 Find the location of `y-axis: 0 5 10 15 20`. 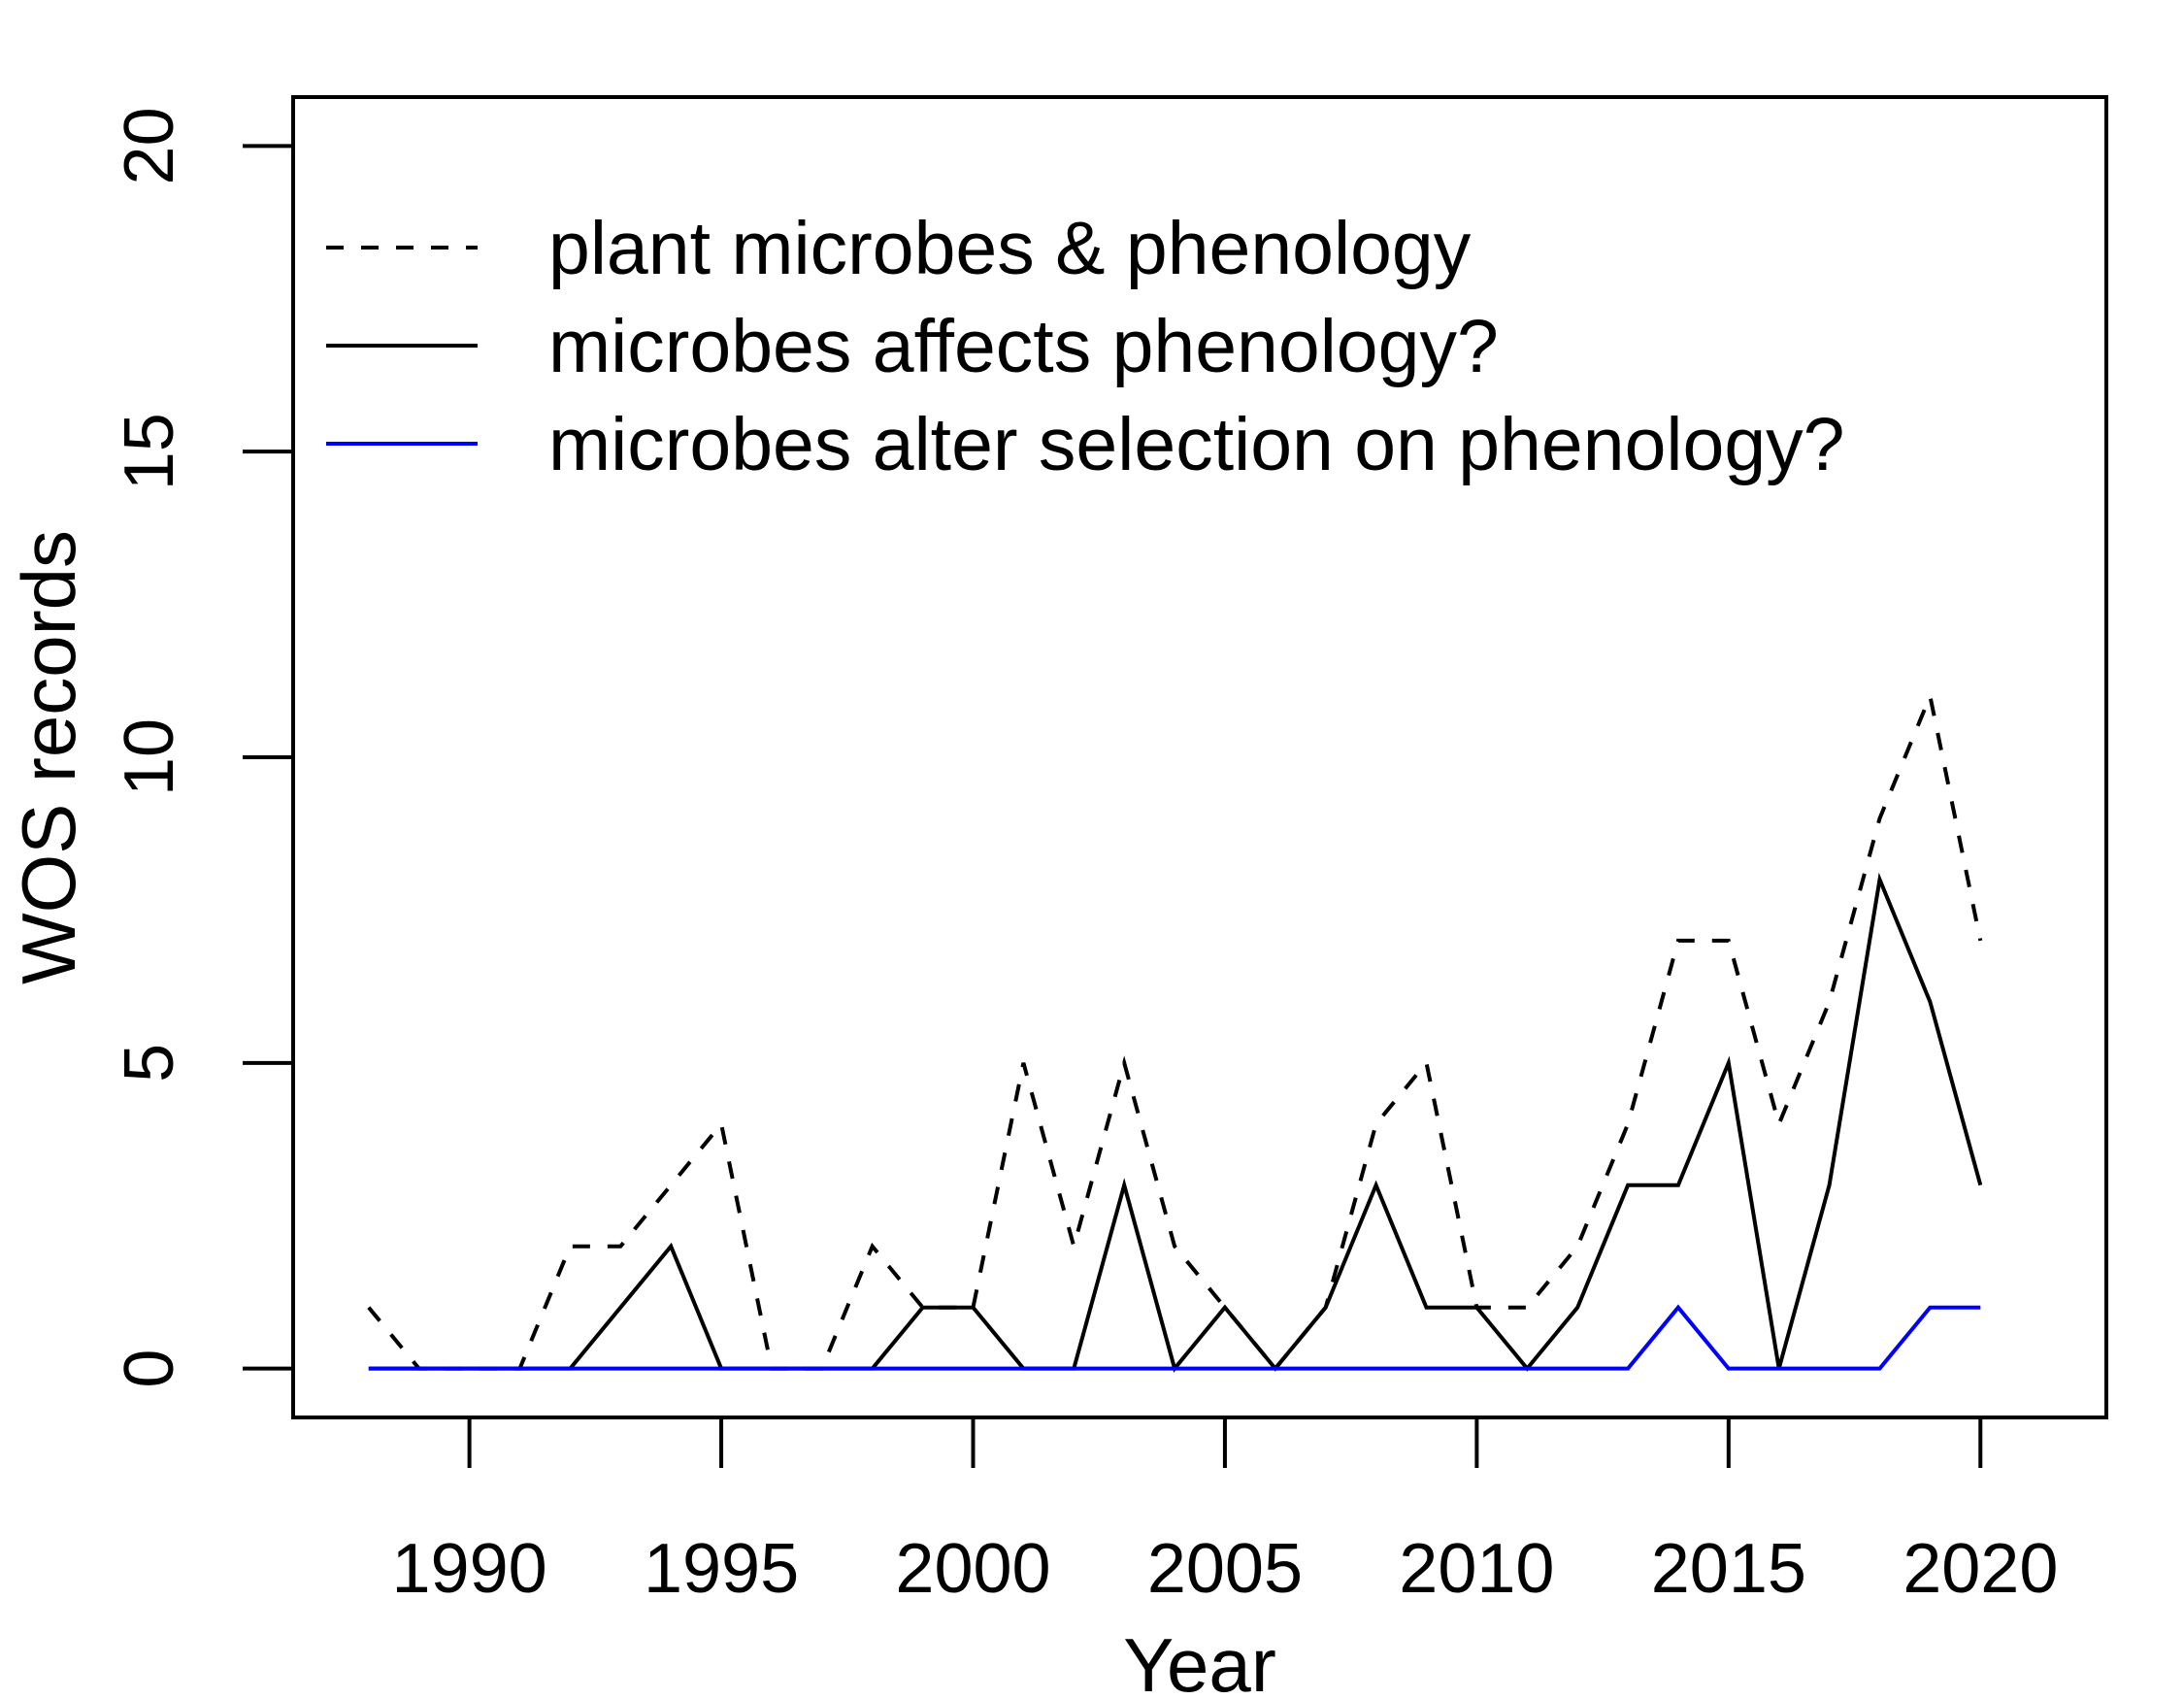

y-axis: 0 5 10 15 20 is located at coordinates (203, 747).